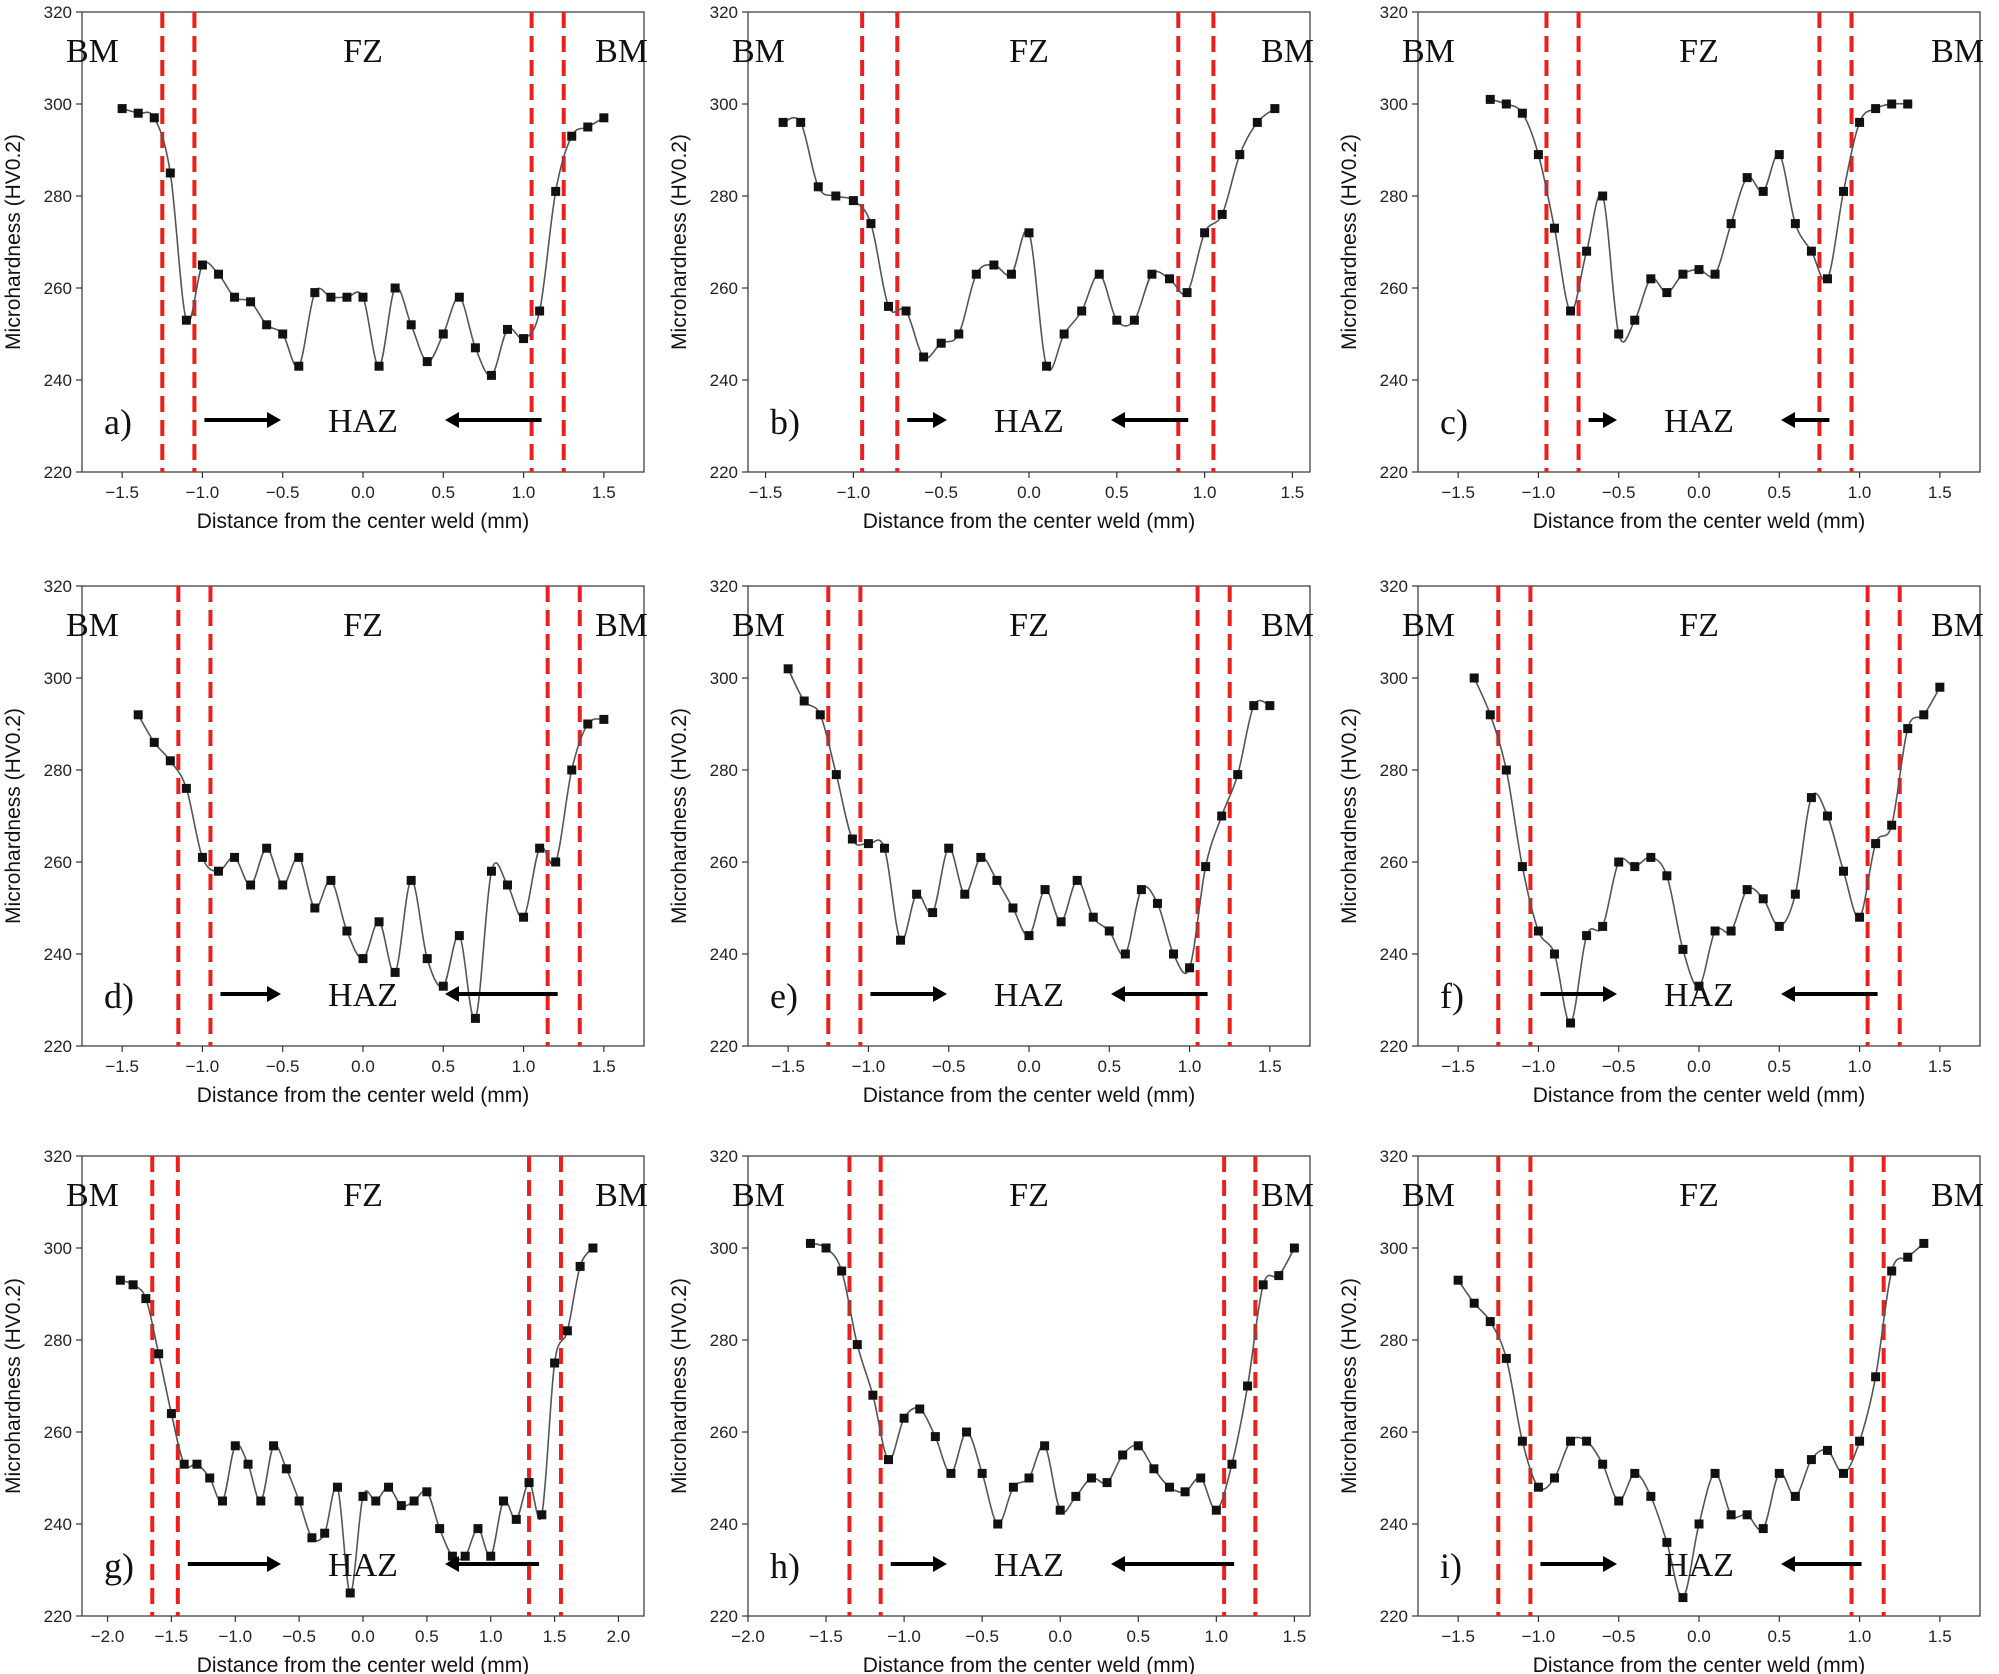  I want to click on x-tick-label: 1.5, so click(604, 492).